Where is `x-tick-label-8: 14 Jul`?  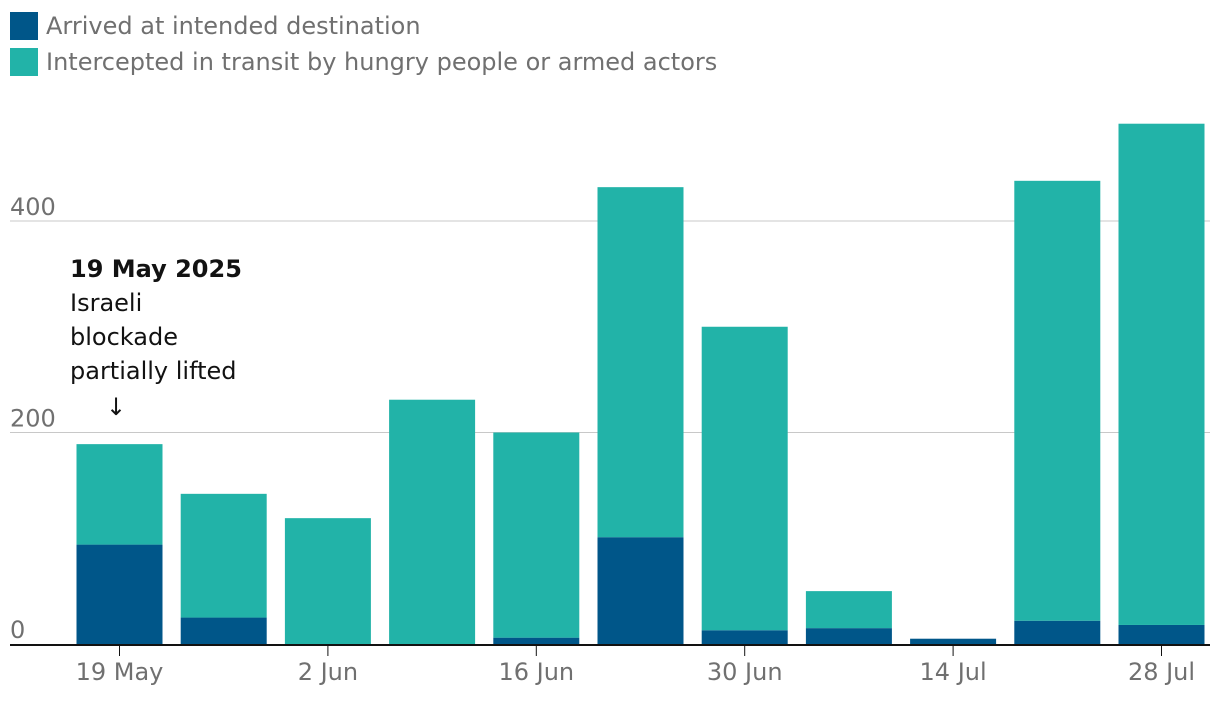
x-tick-label-8: 14 Jul is located at coordinates (953, 672).